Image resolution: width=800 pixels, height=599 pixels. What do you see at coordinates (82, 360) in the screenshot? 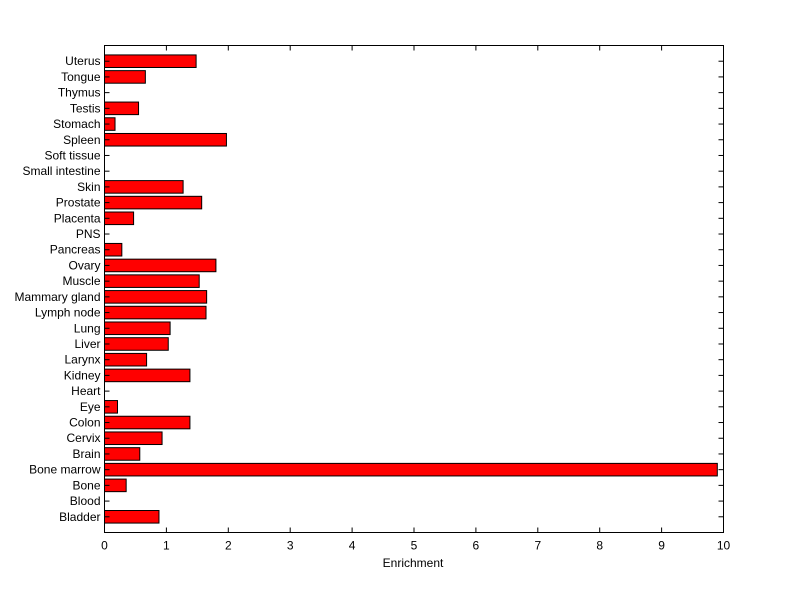
I see `y-tick-label-larynx: Larynx` at bounding box center [82, 360].